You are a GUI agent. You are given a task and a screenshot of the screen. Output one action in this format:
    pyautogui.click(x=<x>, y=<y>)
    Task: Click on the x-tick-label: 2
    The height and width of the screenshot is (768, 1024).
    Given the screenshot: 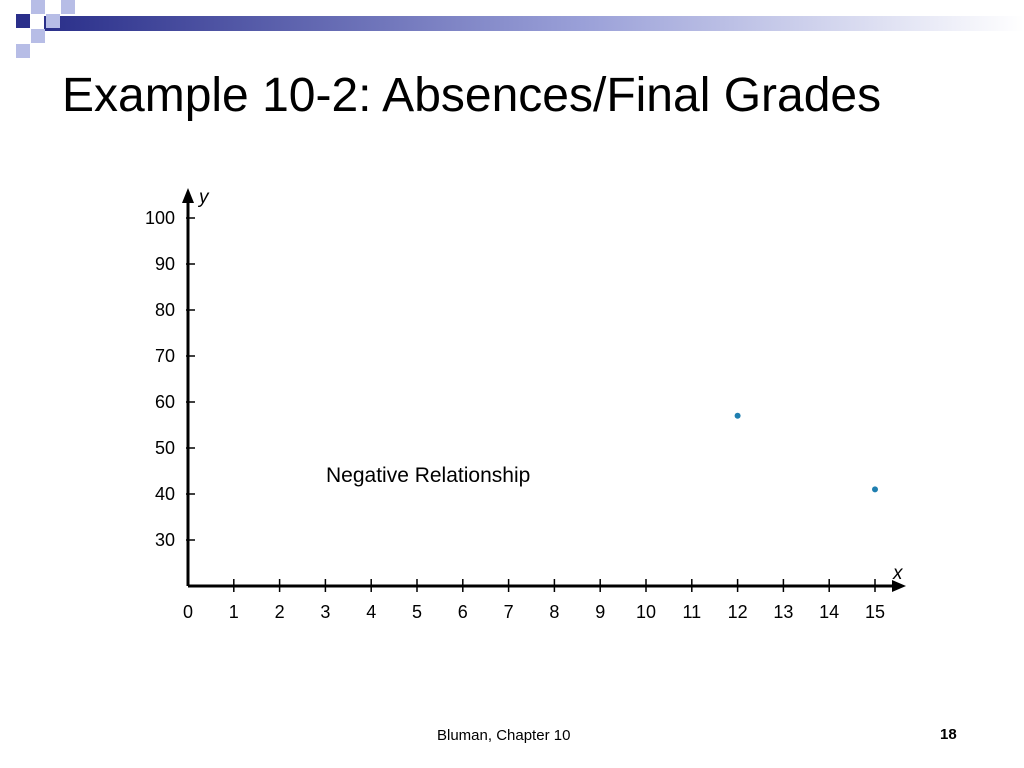 What is the action you would take?
    pyautogui.click(x=280, y=612)
    